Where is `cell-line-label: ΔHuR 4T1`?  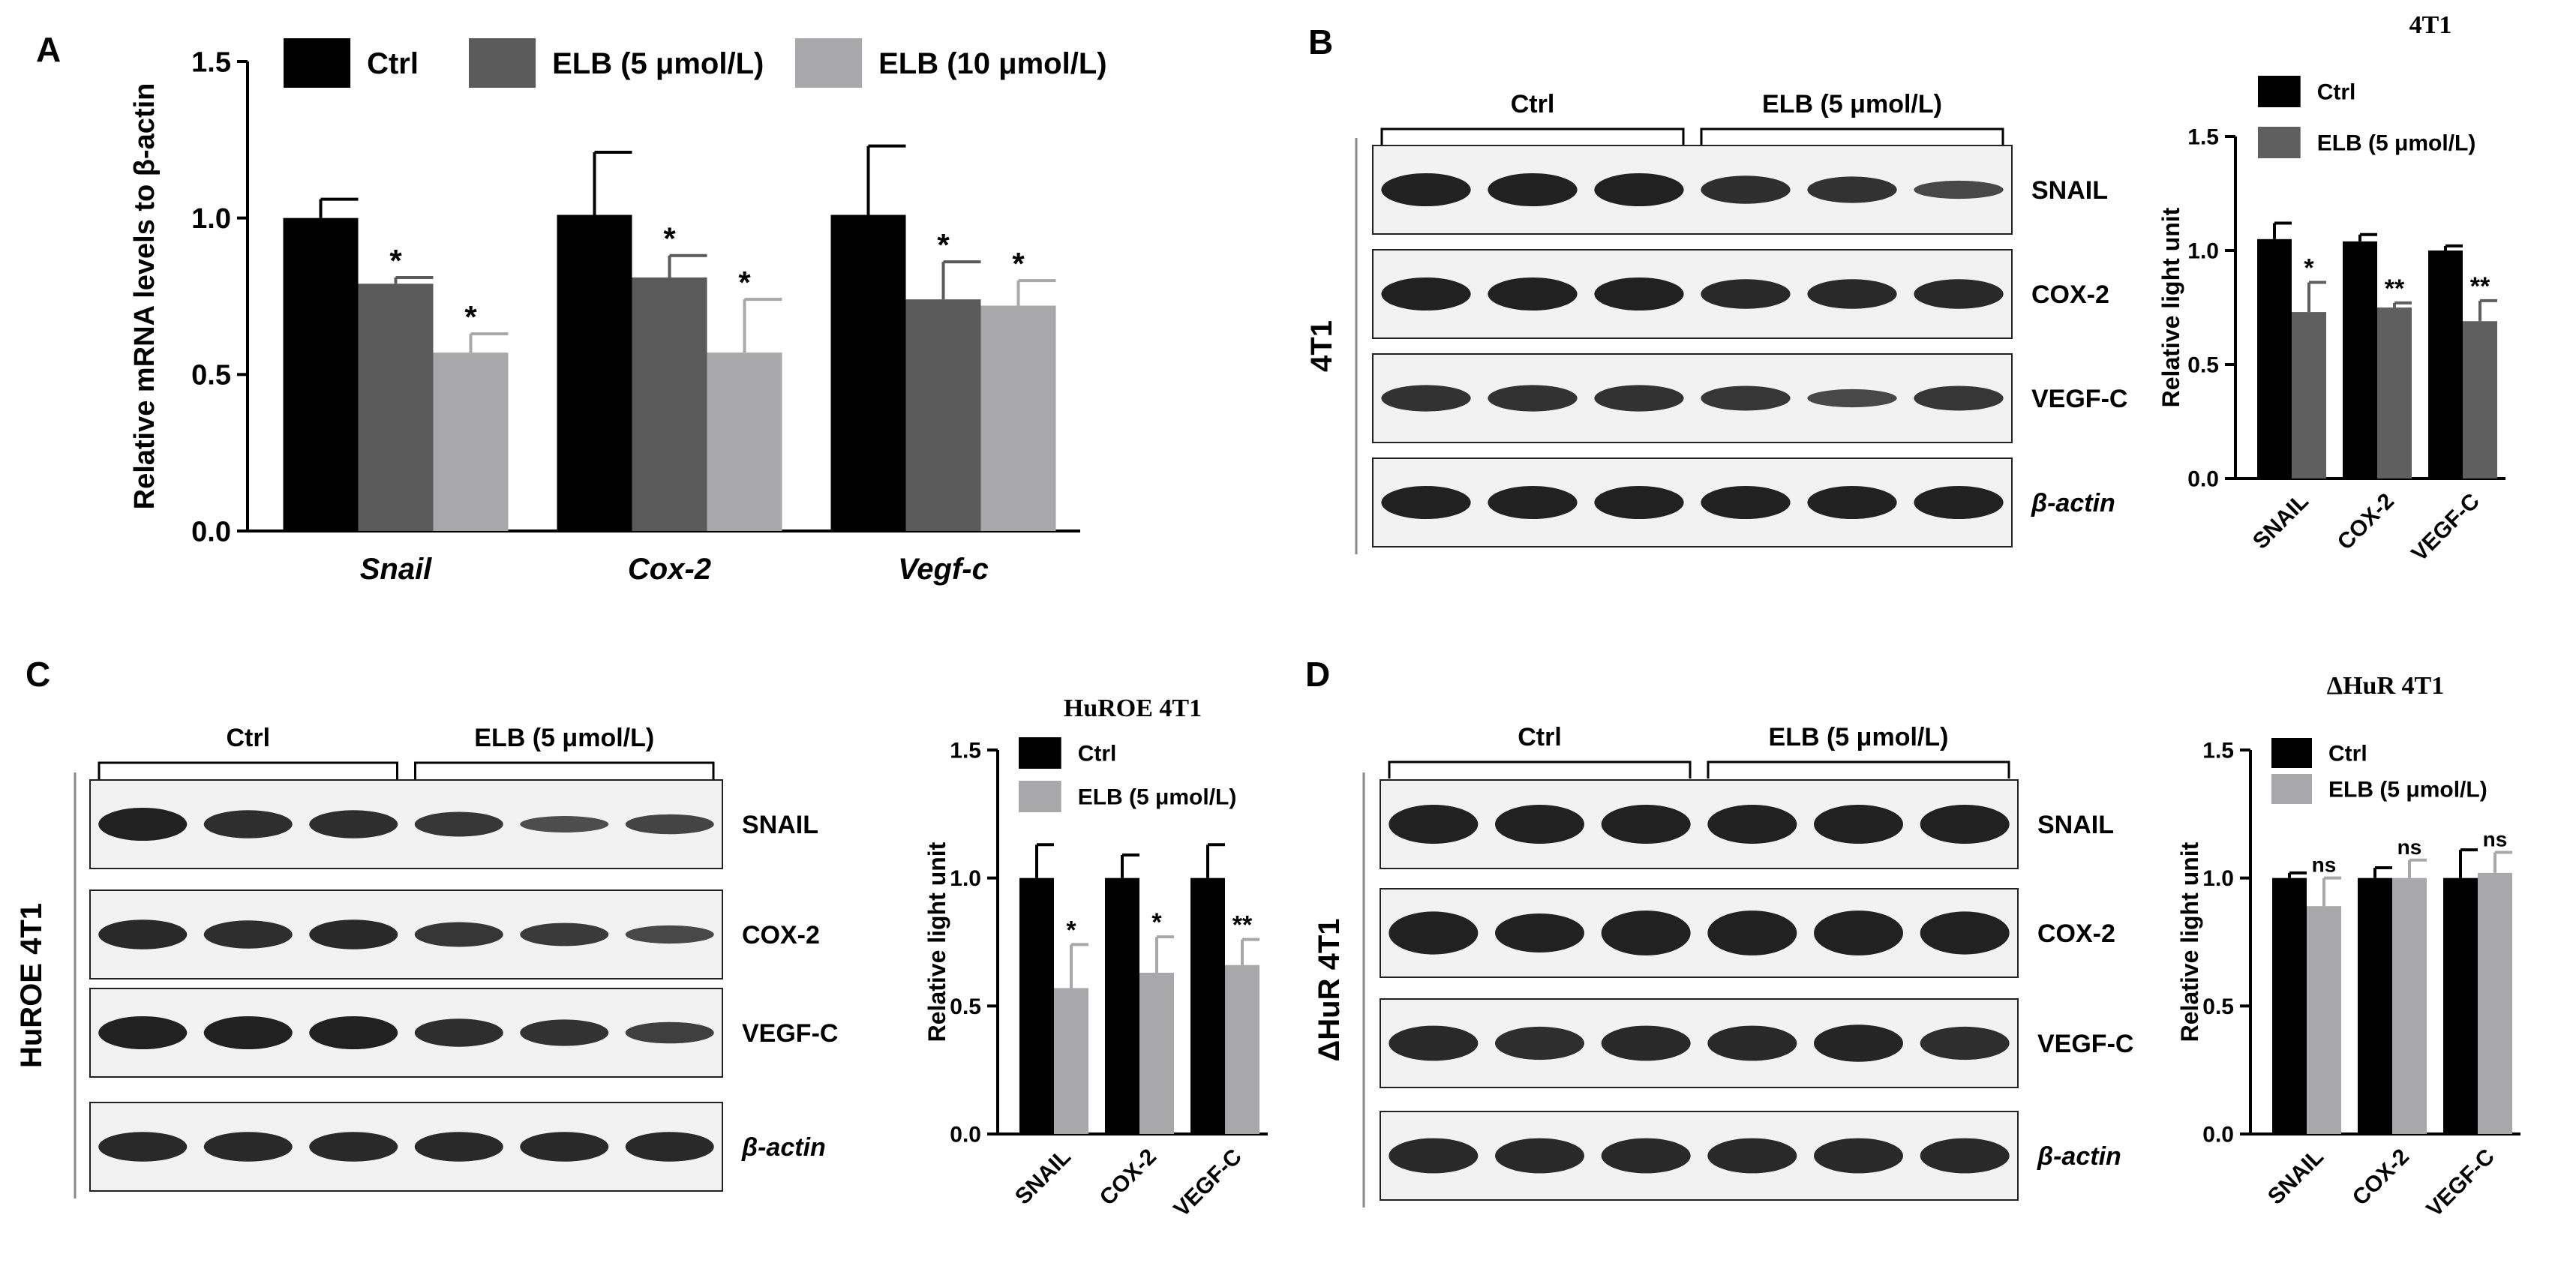
cell-line-label: ΔHuR 4T1 is located at coordinates (1329, 990).